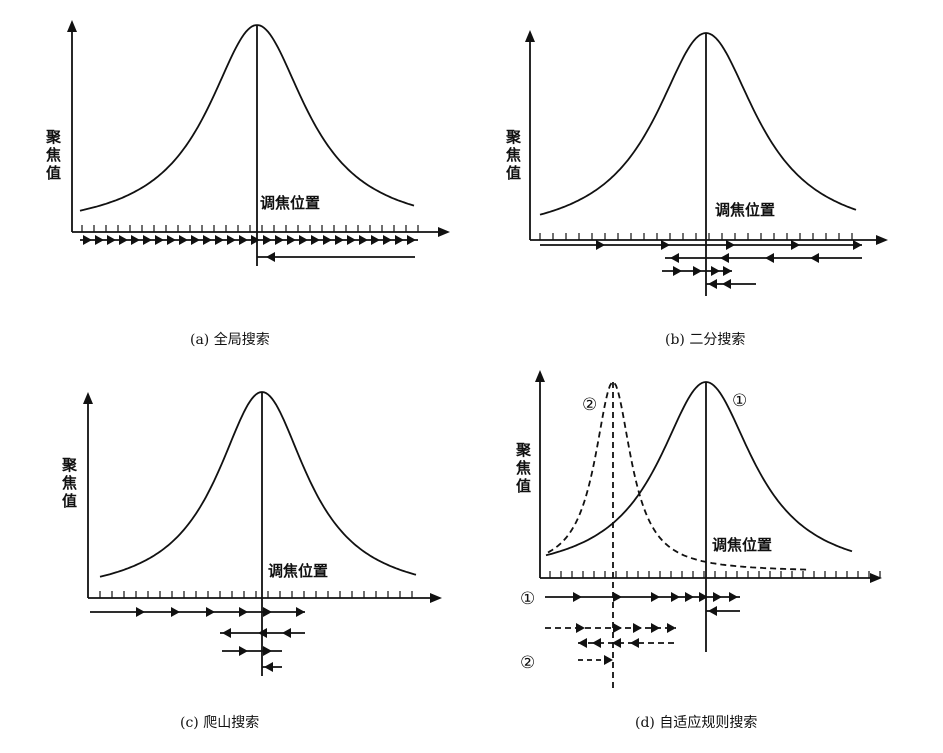 Image resolution: width=943 pixels, height=753 pixels. Describe the element at coordinates (247, 118) in the screenshot. I see `focus-curve-a` at that location.